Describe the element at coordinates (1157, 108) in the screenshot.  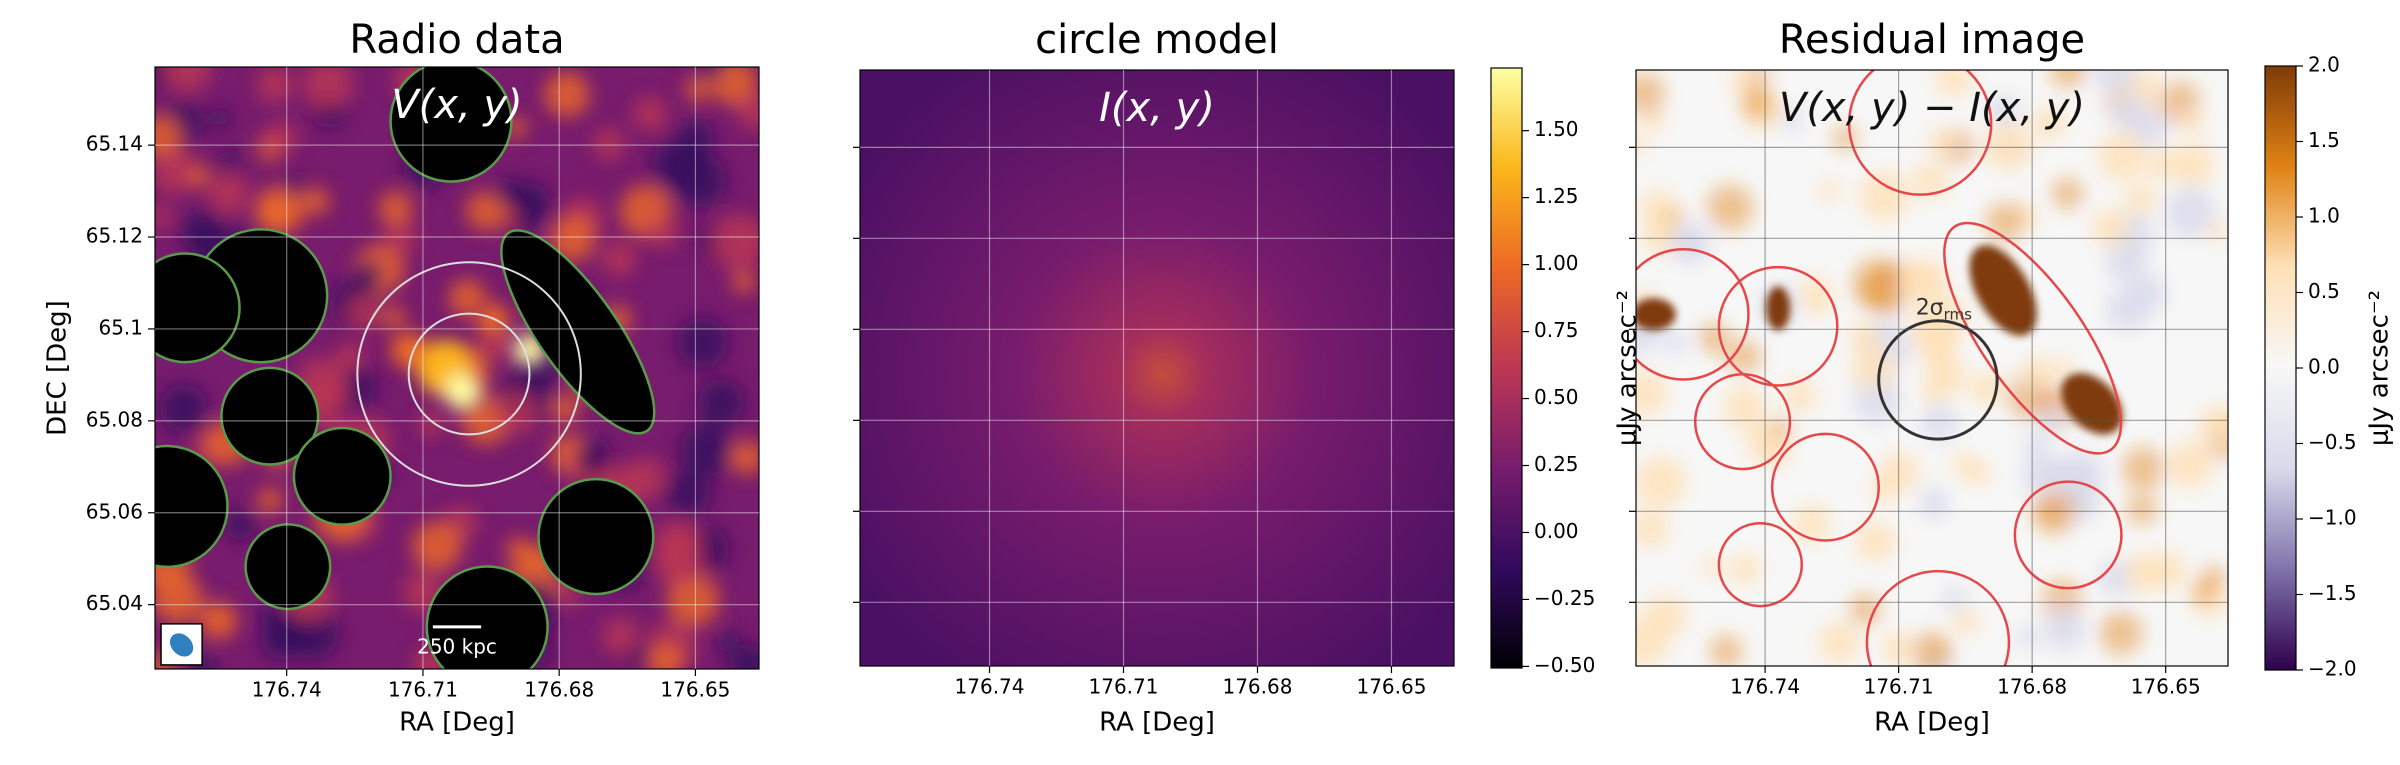
I see `annotation: I(x, y)` at that location.